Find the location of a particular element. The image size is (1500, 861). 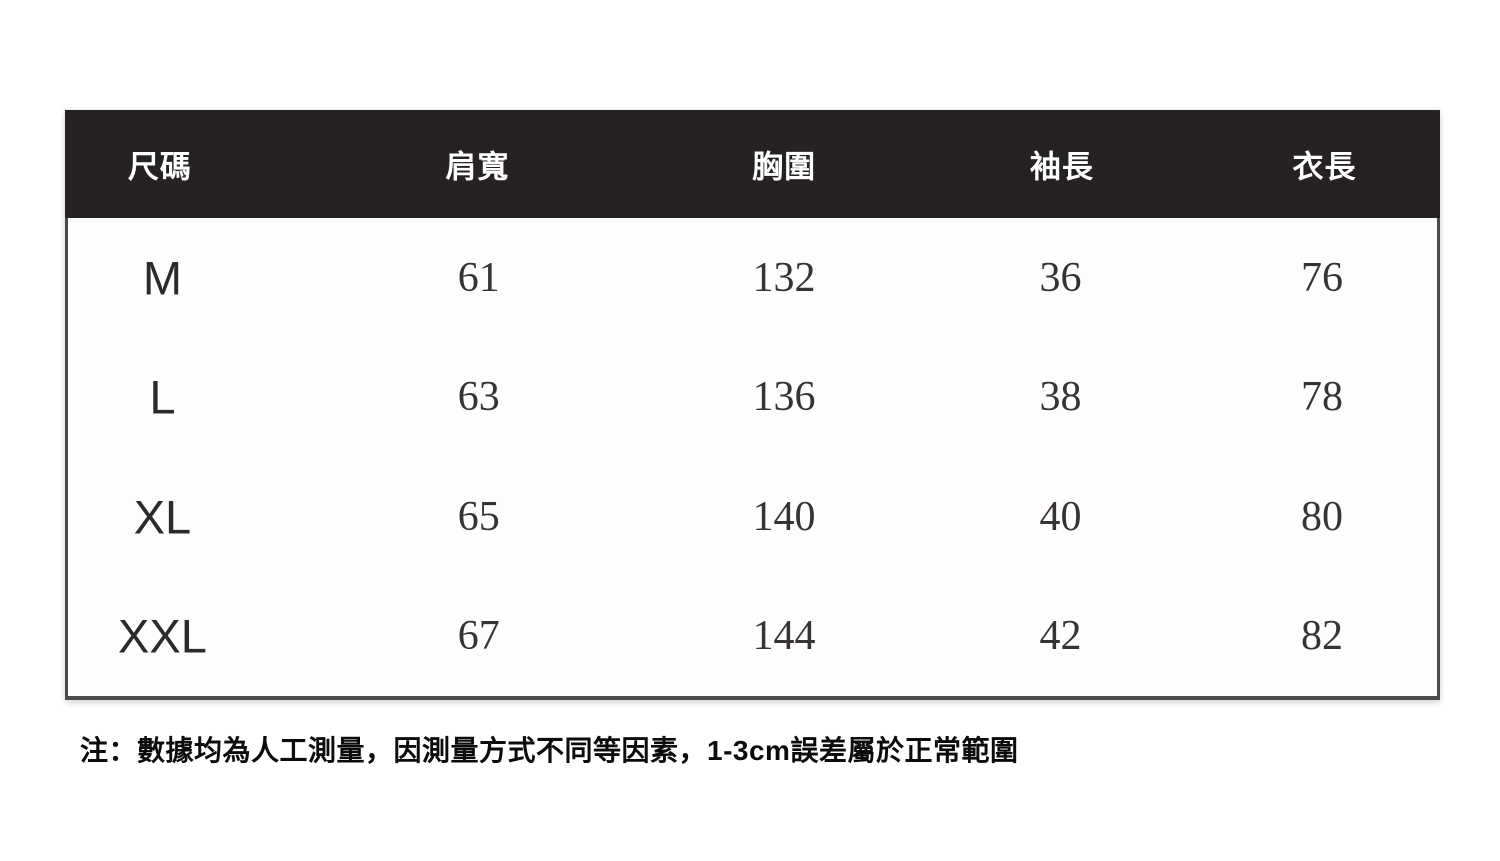

table-row: M 61 132 36 76 is located at coordinates (752, 278).